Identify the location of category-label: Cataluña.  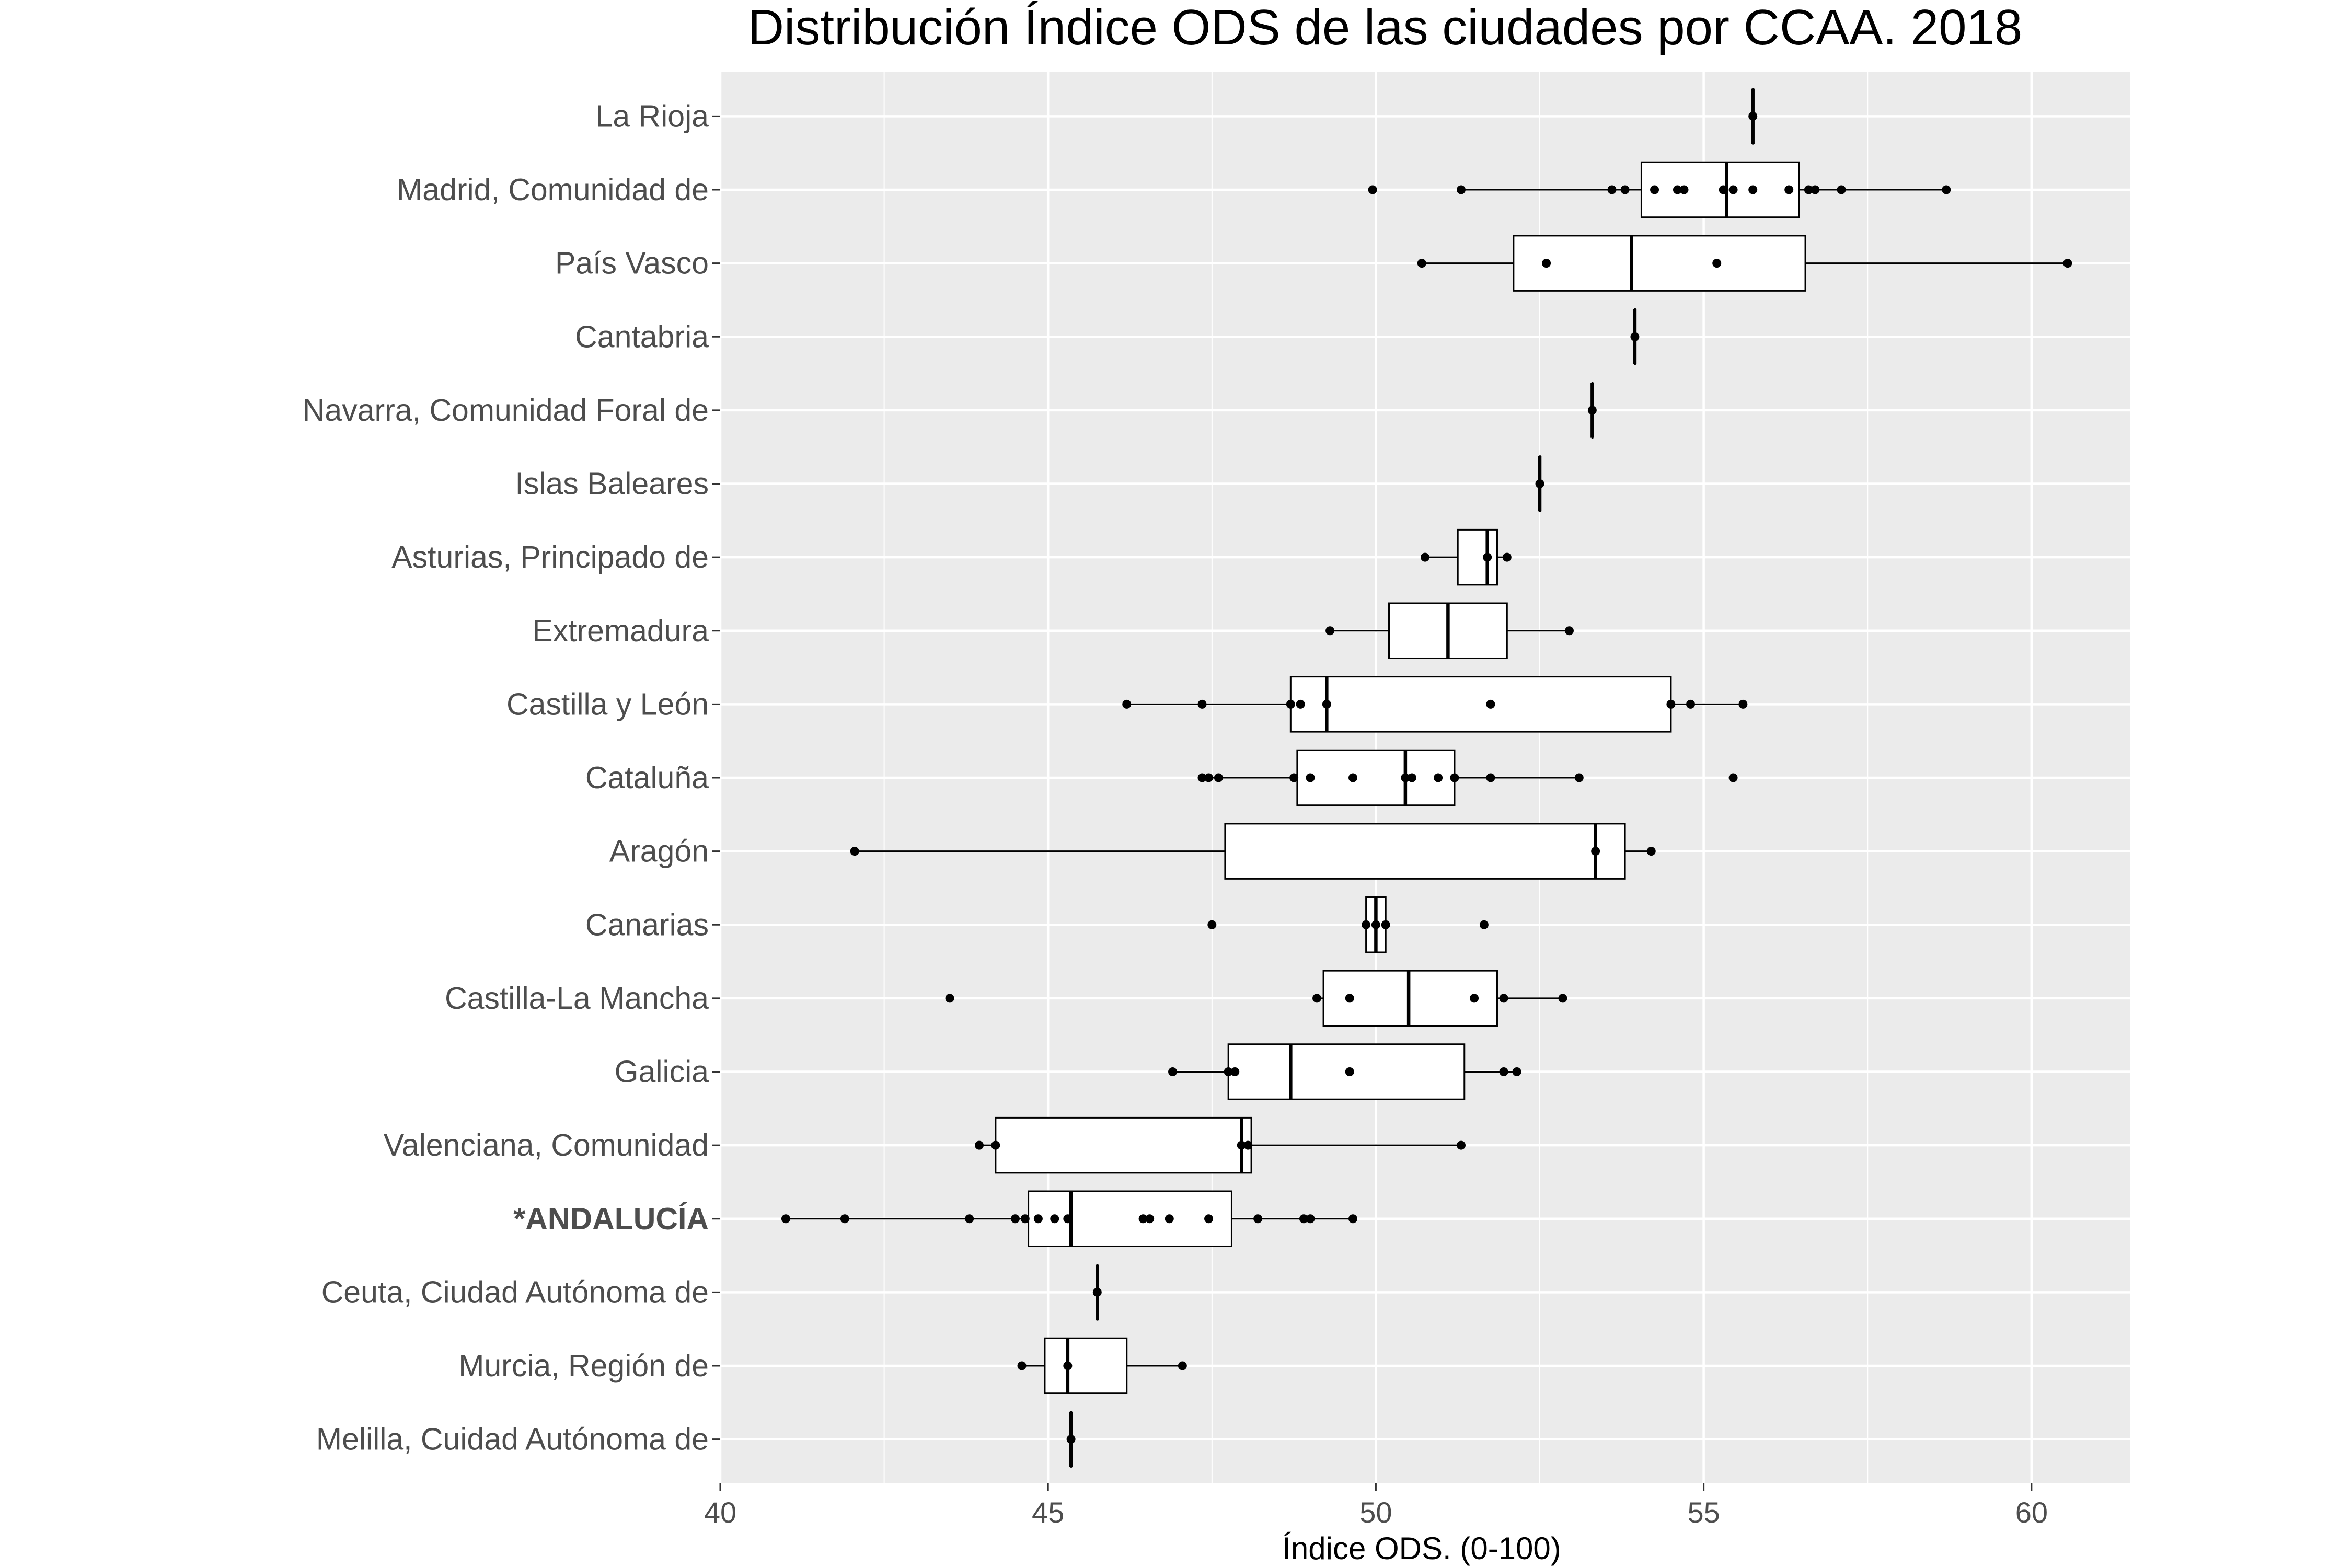
(647, 777).